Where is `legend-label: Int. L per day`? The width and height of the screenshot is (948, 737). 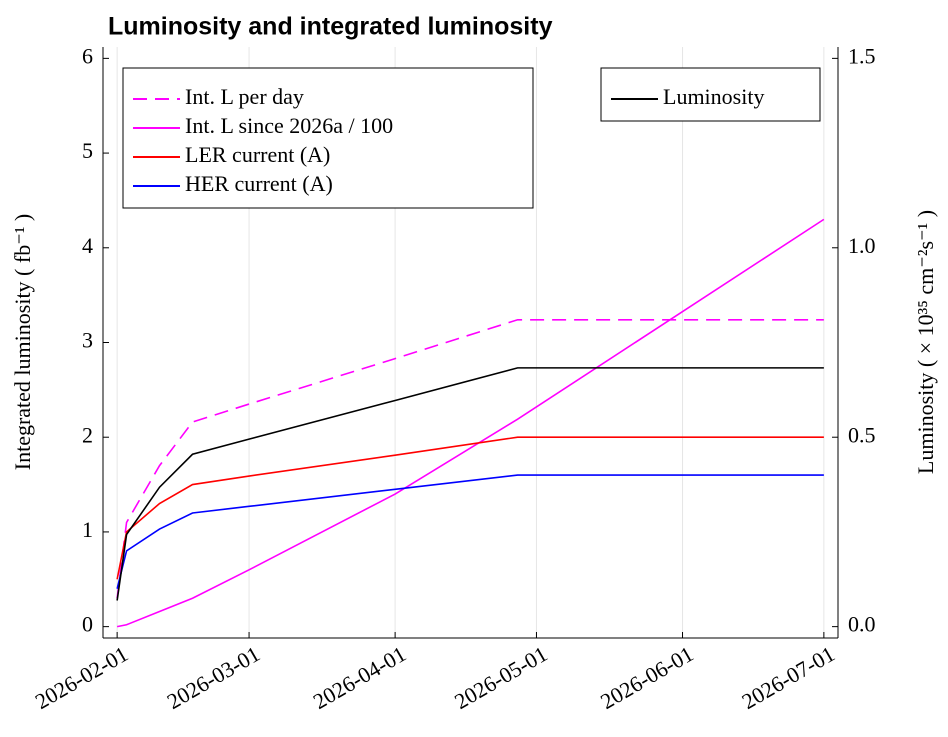 legend-label: Int. L per day is located at coordinates (244, 96).